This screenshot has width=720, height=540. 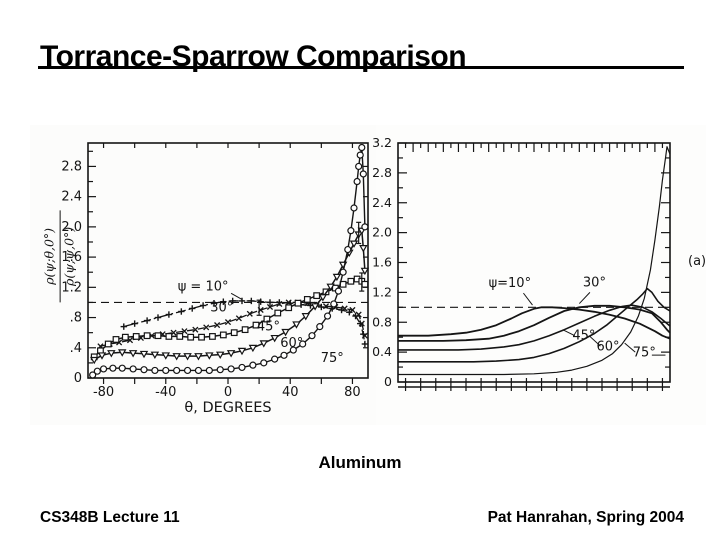 What do you see at coordinates (382, 351) in the screenshot?
I see `svg-text: 0.4` at bounding box center [382, 351].